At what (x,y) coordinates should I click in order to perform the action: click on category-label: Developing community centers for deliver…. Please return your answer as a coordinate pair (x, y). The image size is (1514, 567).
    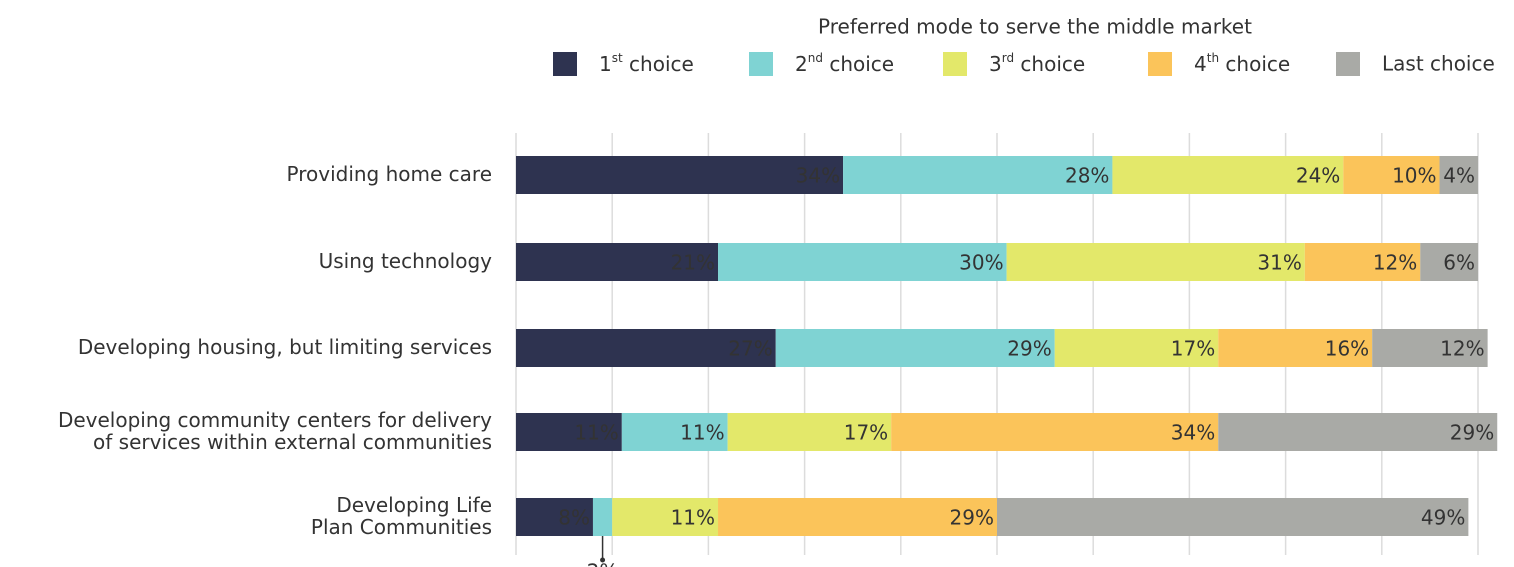
    Looking at the image, I should click on (275, 431).